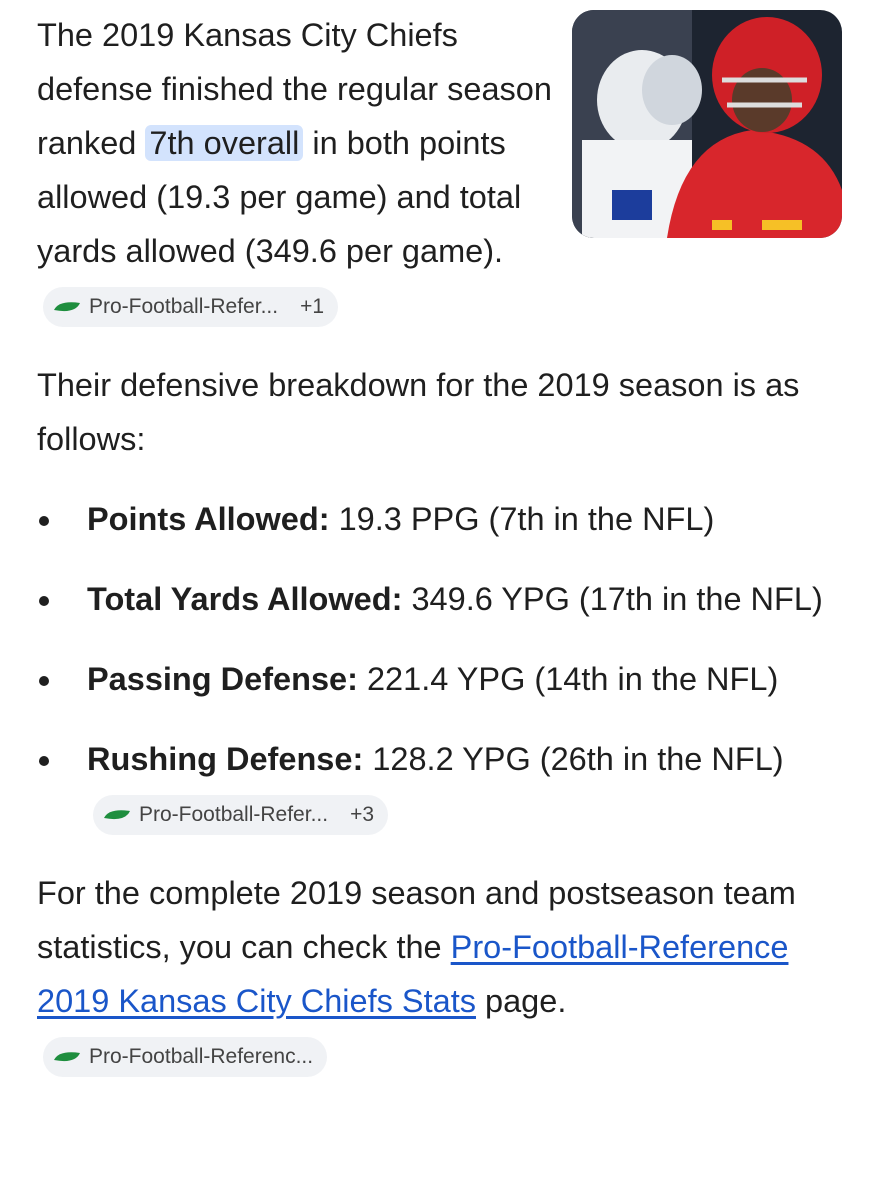 This screenshot has height=1200, width=870. I want to click on leaf, so click(117, 815).